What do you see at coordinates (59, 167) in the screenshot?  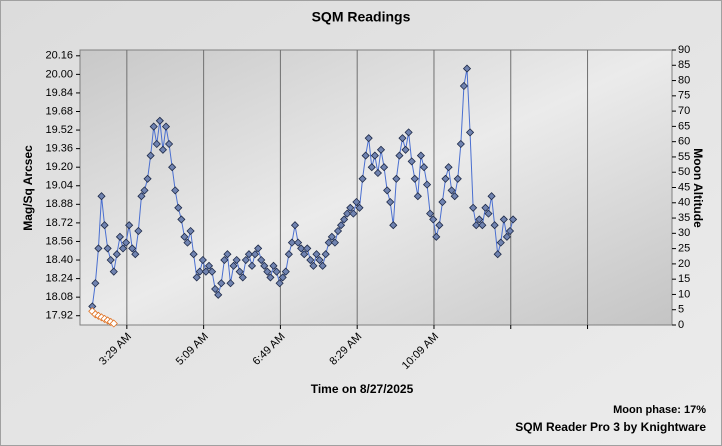 I see `y-tick-label: 19.20` at bounding box center [59, 167].